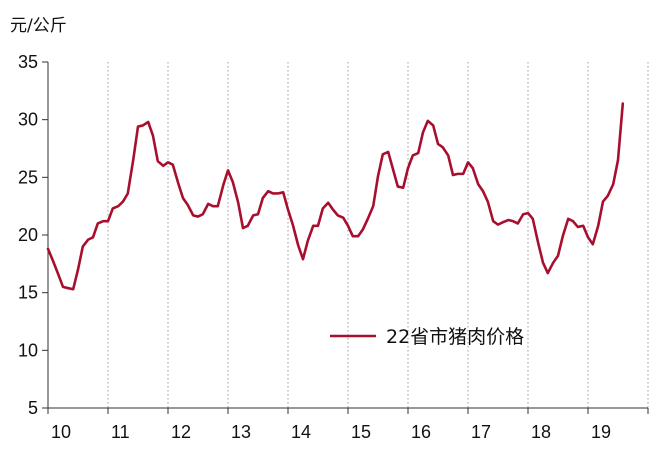 Image resolution: width=663 pixels, height=453 pixels. I want to click on x-tick-label: 13, so click(241, 432).